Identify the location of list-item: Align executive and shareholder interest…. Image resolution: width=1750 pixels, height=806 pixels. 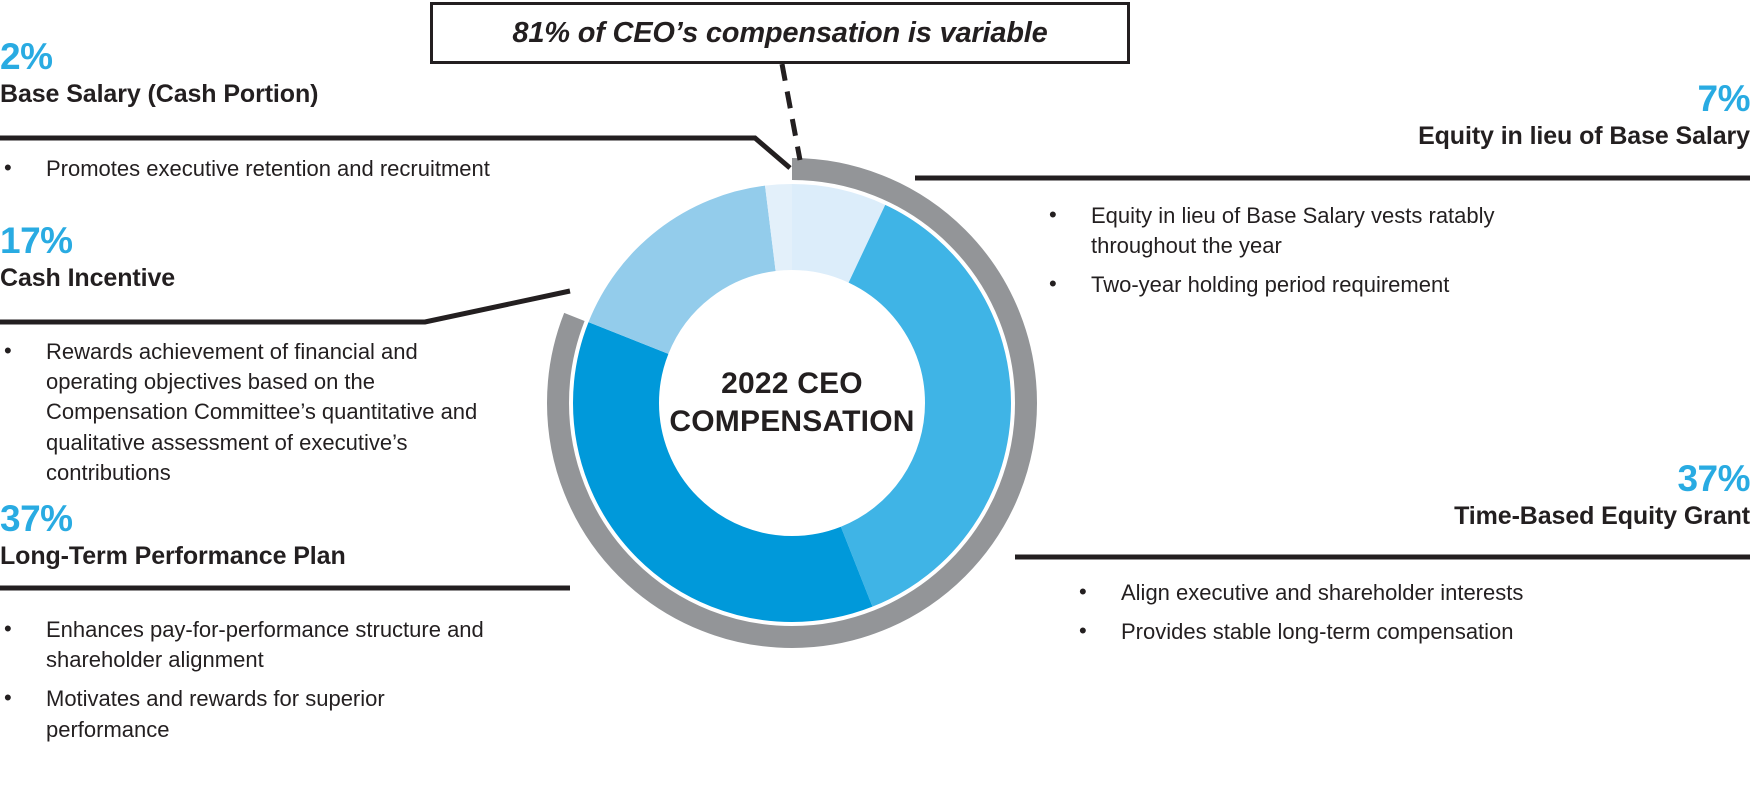
(1355, 592).